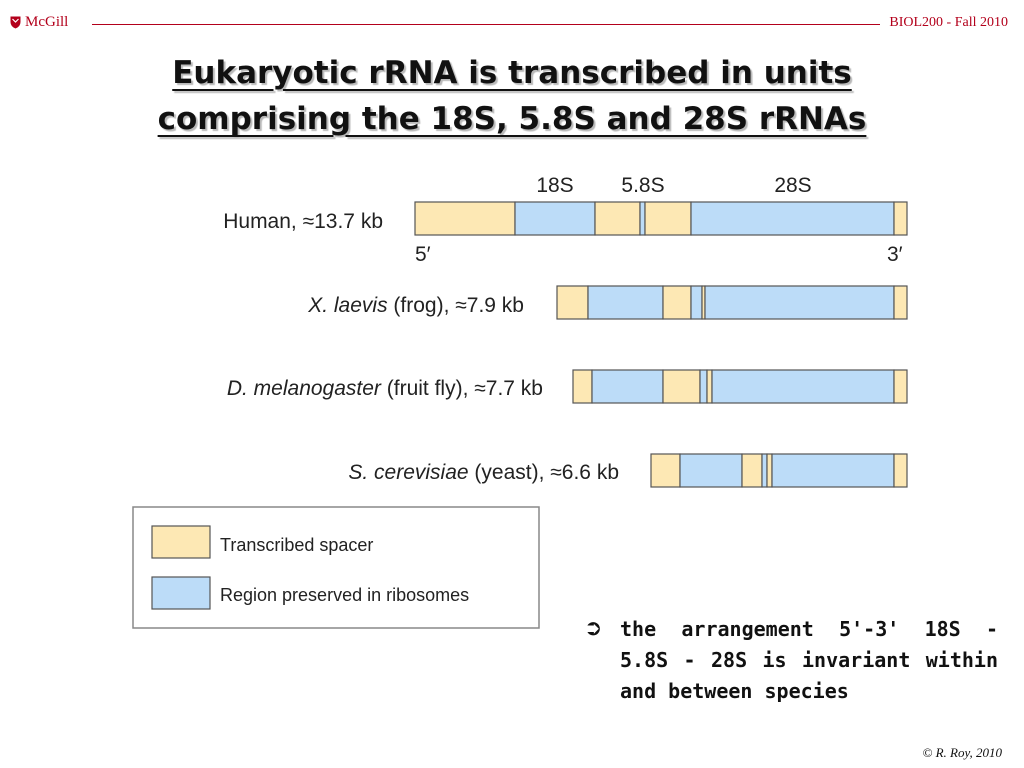  Describe the element at coordinates (483, 472) in the screenshot. I see `species-label-yeast: S. cerevisiae (yeast), ≈6.6 kb` at that location.